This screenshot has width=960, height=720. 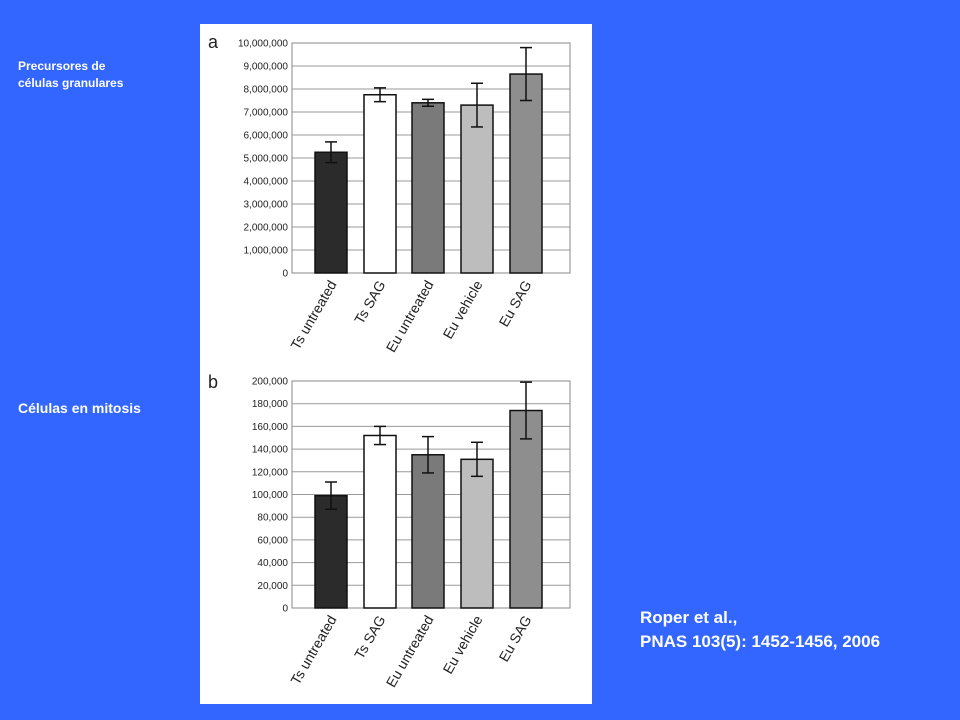 What do you see at coordinates (263, 44) in the screenshot?
I see `y-tick-label: 10,000,000` at bounding box center [263, 44].